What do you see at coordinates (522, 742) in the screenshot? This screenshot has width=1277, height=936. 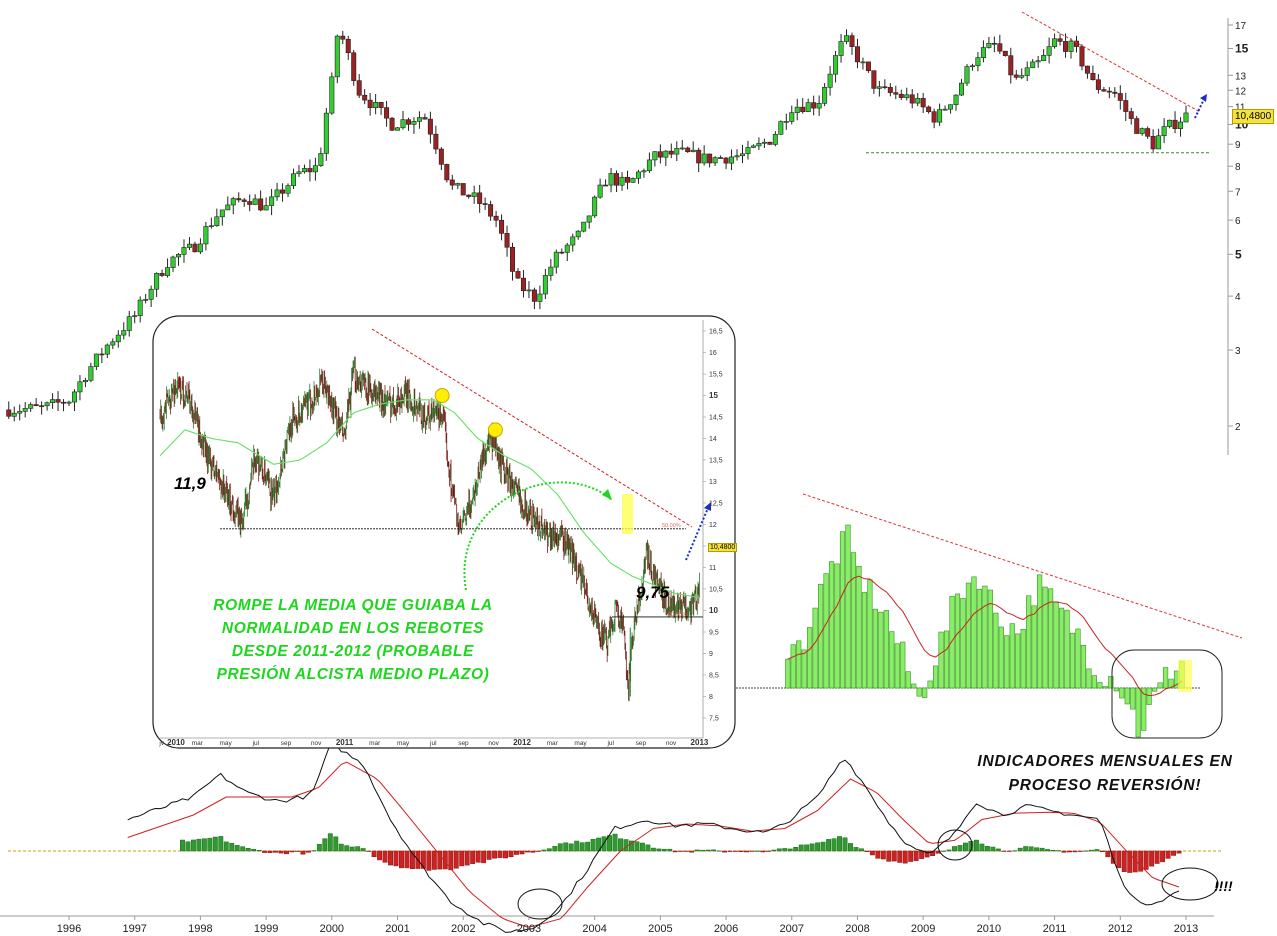 I see `inset-date-label: 2012` at bounding box center [522, 742].